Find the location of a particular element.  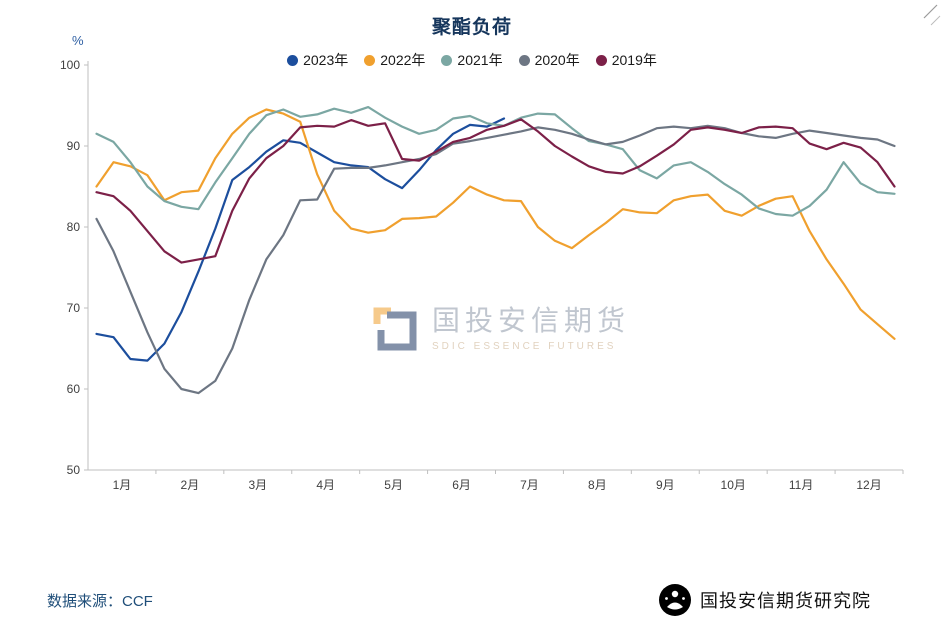

watermark: 国投安信期货 SDIC ESSENCE FUTURES is located at coordinates (501, 328).